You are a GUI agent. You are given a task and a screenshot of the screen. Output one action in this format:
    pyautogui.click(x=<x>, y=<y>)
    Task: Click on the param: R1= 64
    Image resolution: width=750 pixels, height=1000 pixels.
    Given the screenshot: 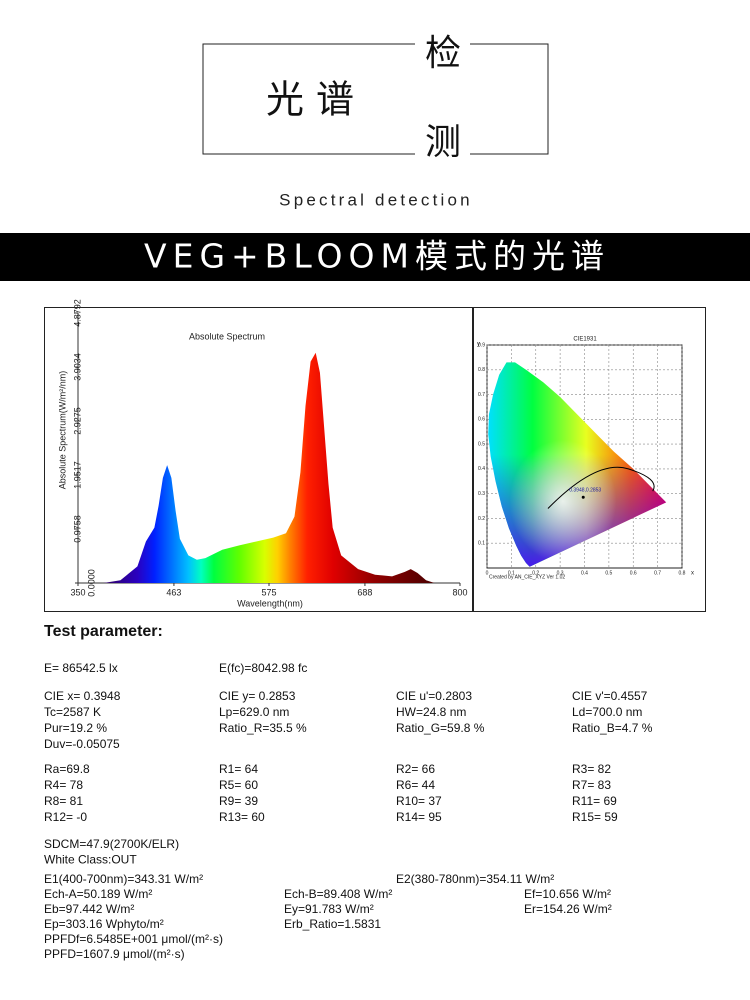 What is the action you would take?
    pyautogui.click(x=238, y=769)
    